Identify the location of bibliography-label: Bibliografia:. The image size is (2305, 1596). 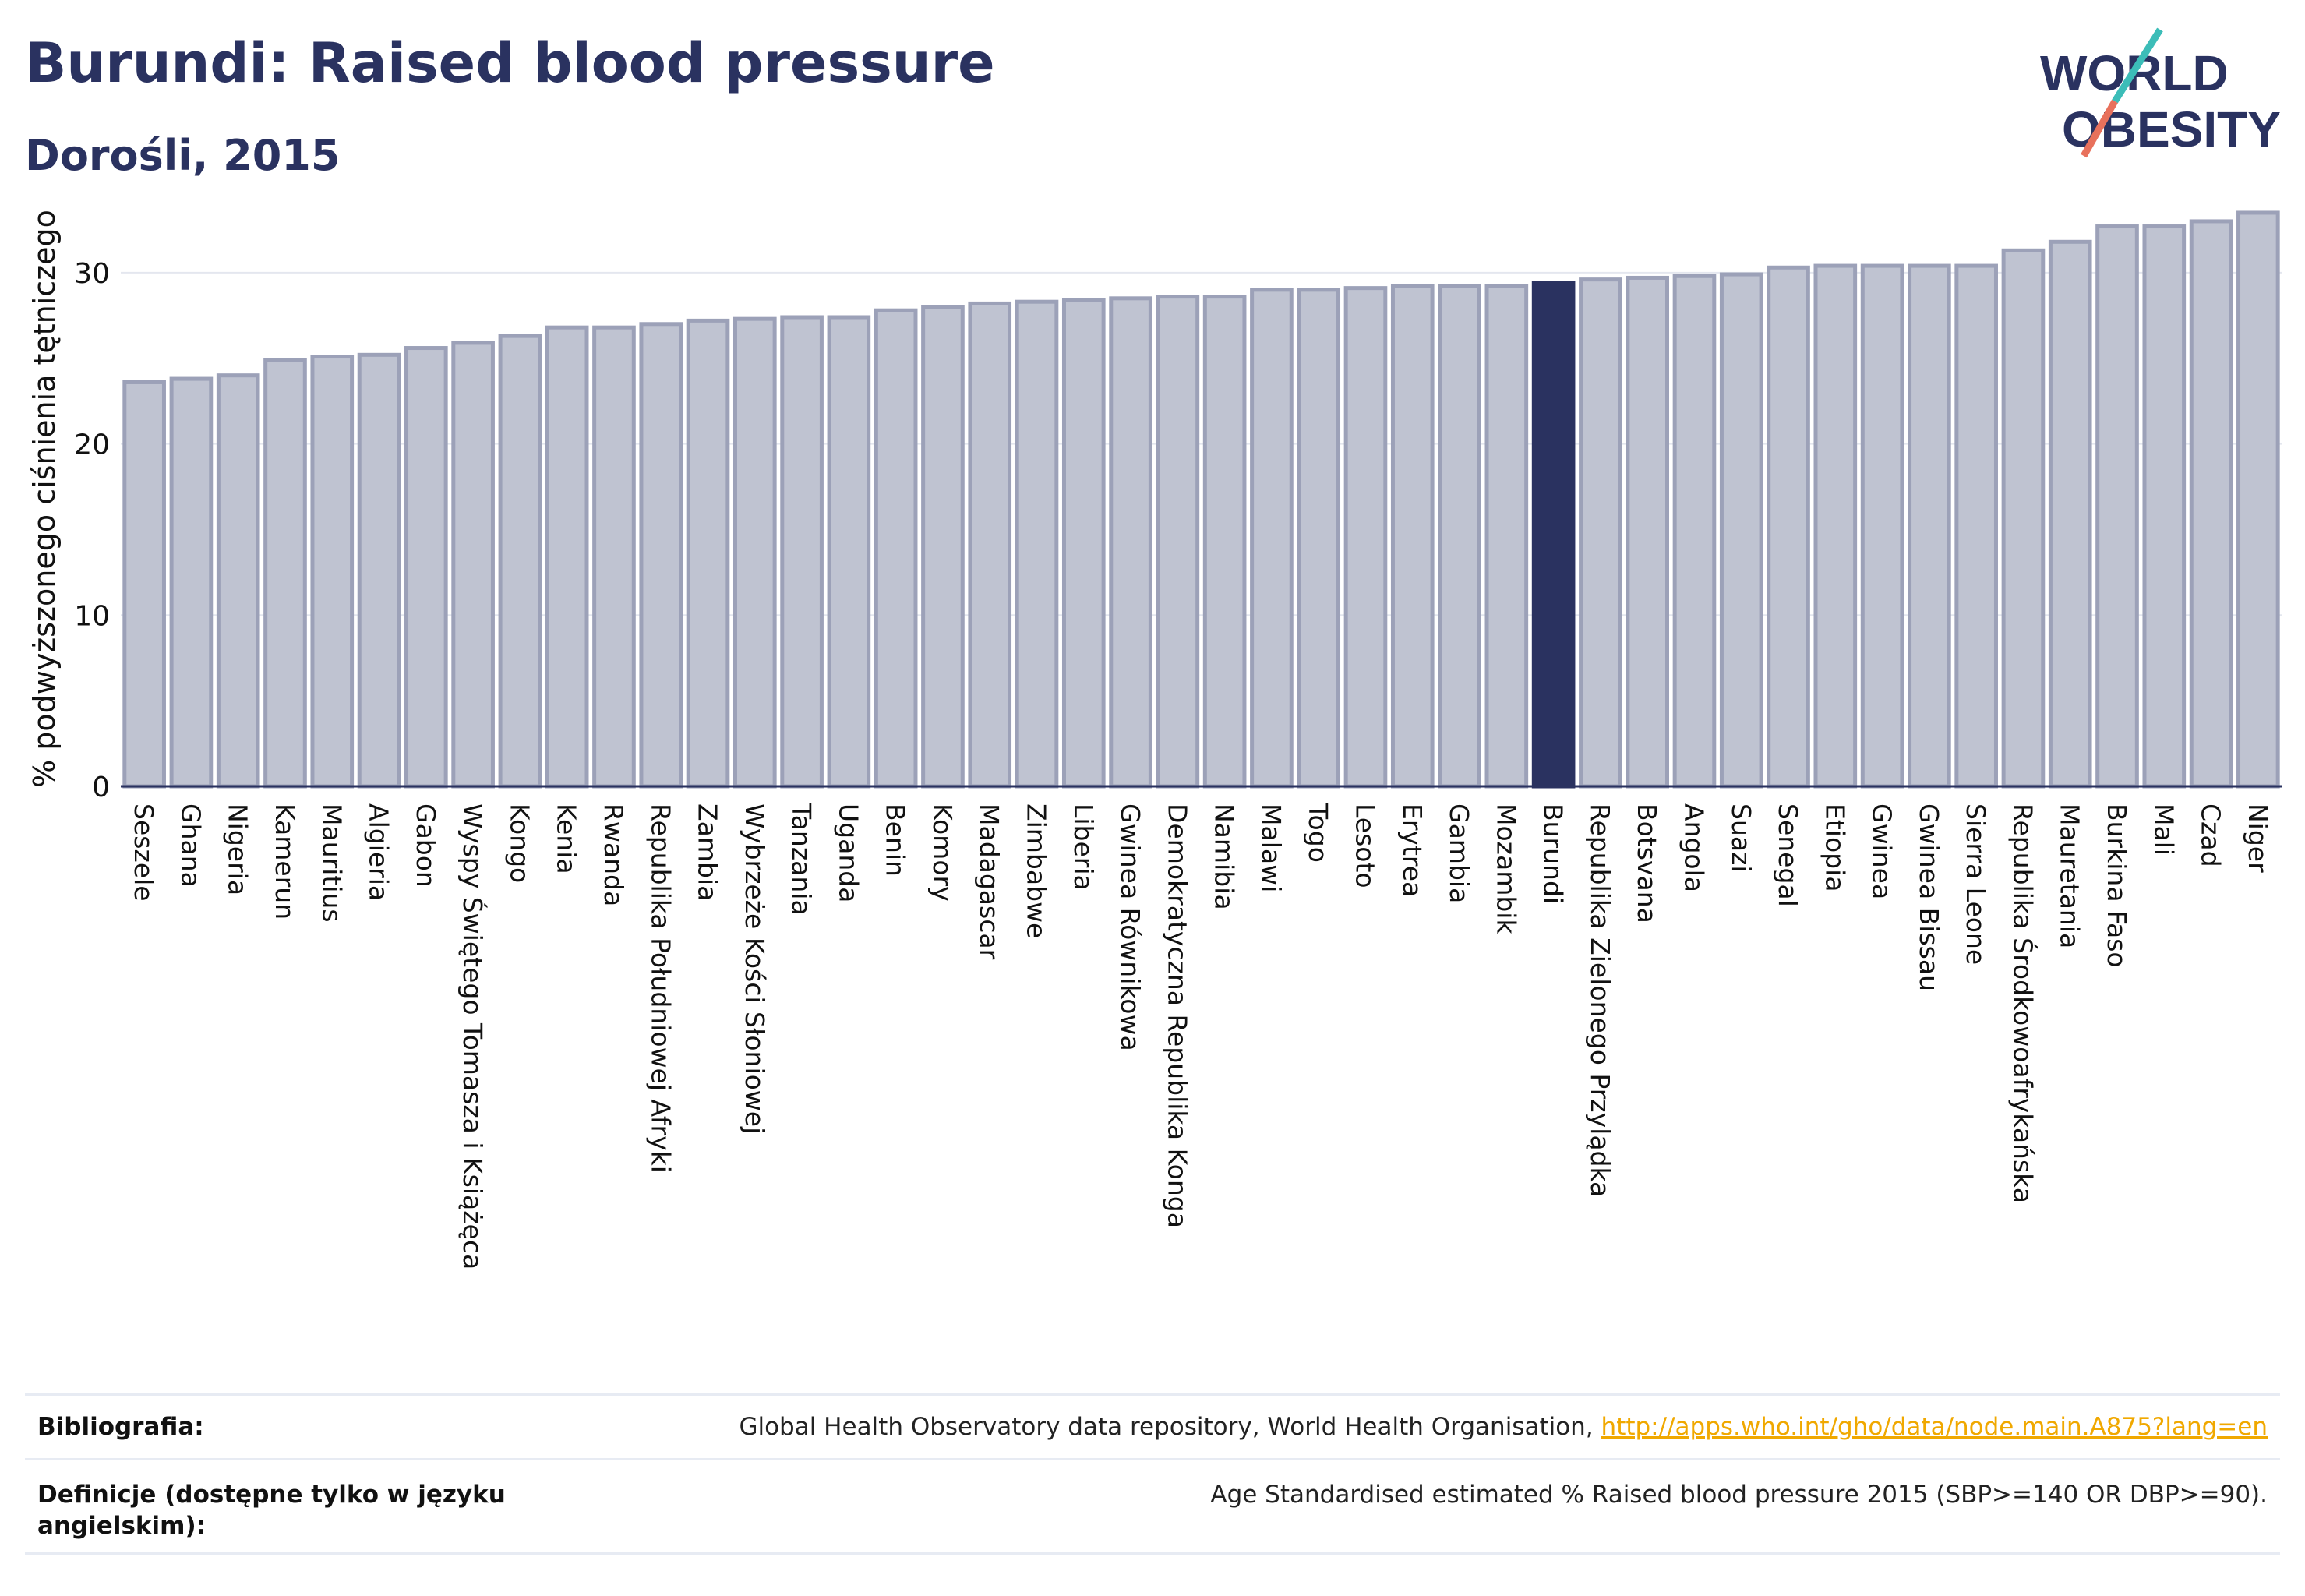
(121, 1427).